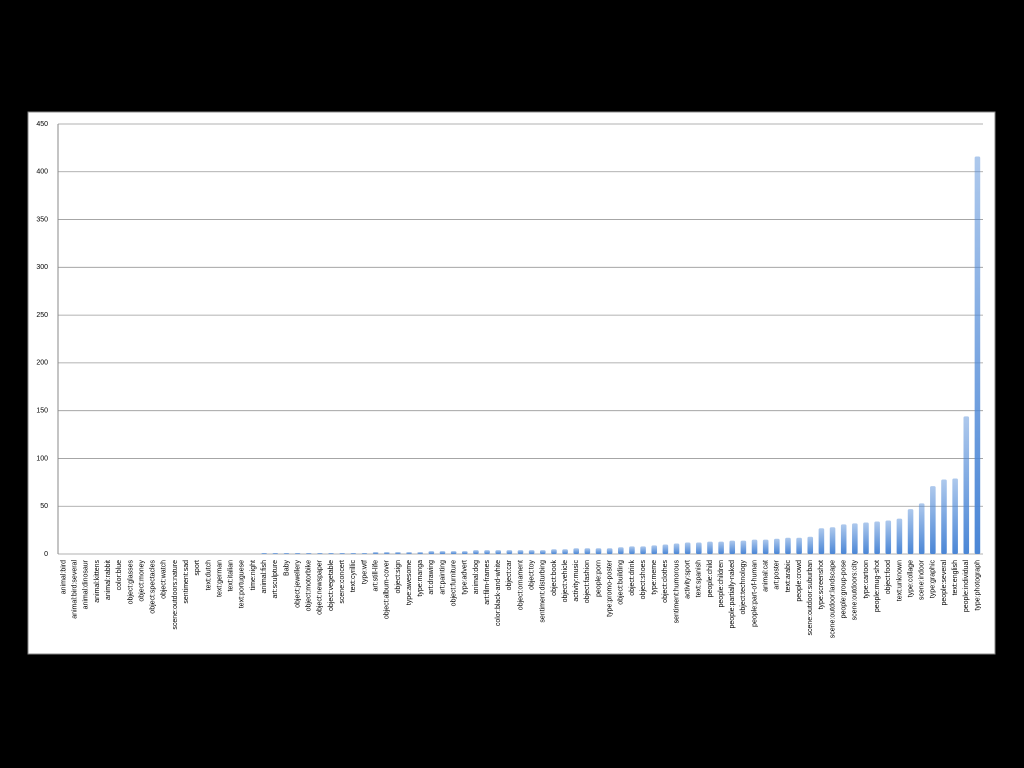  Describe the element at coordinates (44, 506) in the screenshot. I see `y-tick-label: 50` at that location.